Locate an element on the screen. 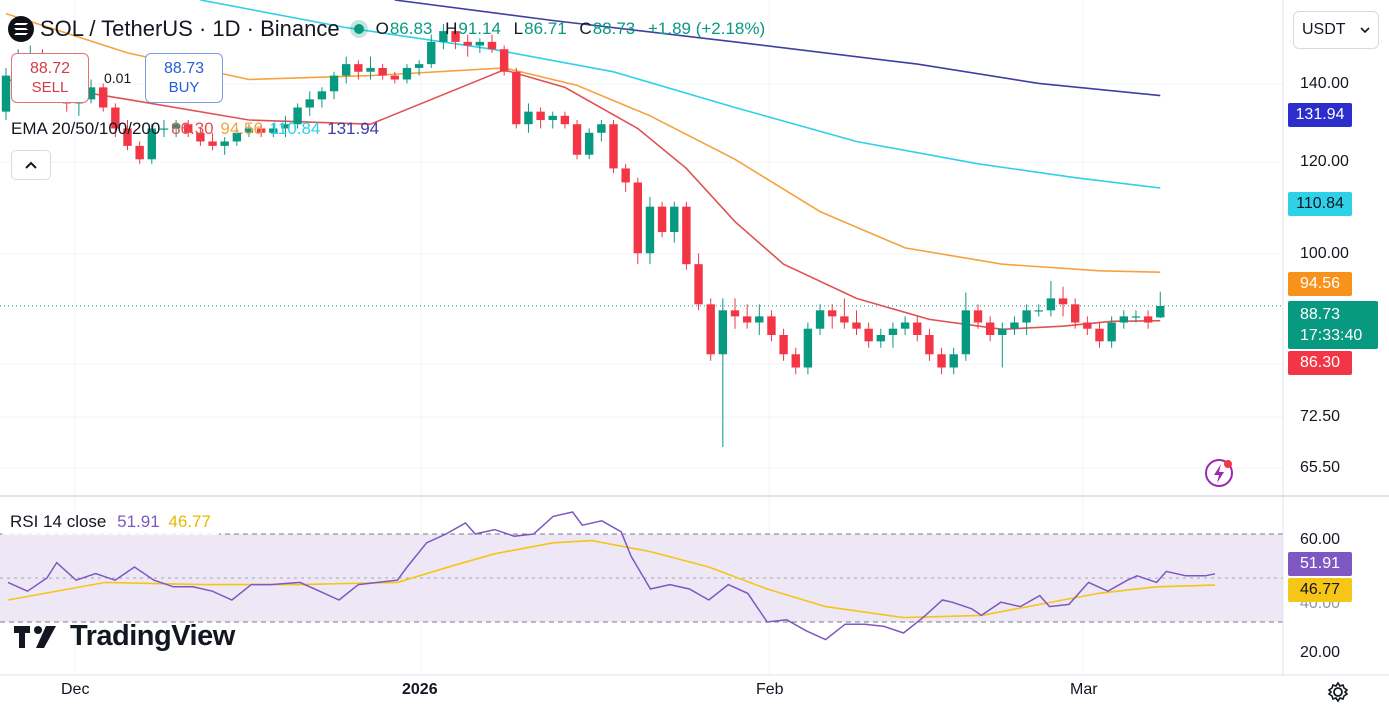 The width and height of the screenshot is (1389, 716). rsi-legend-ma: 46.77 is located at coordinates (189, 521).